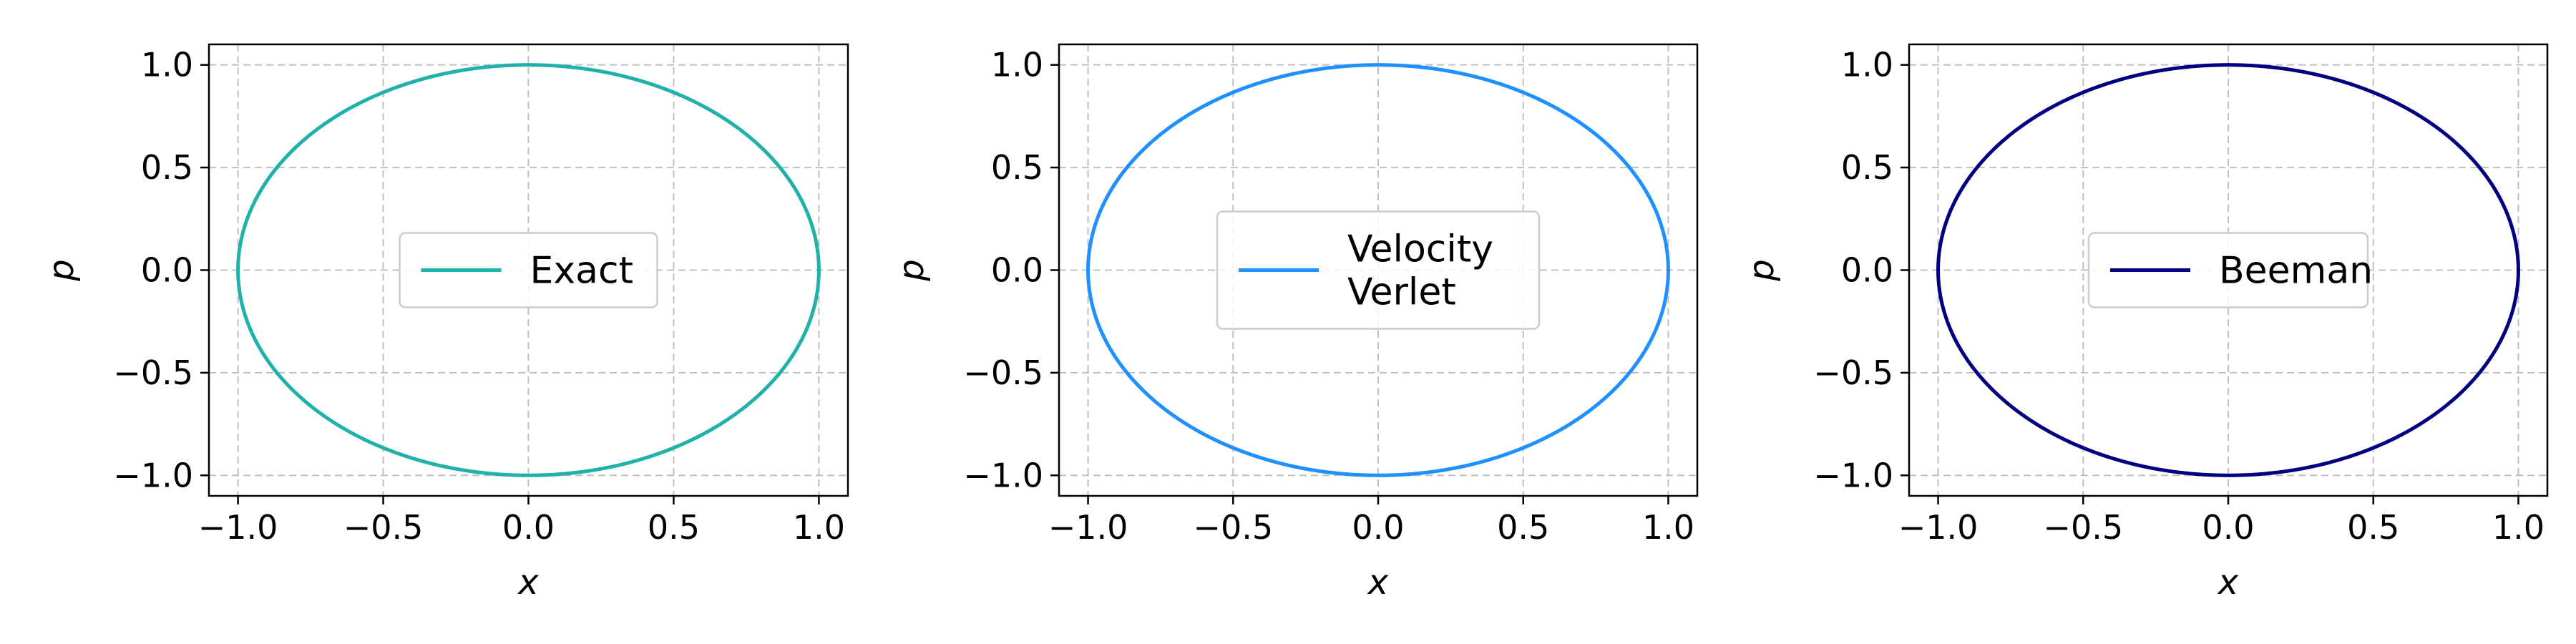 The height and width of the screenshot is (644, 2576). I want to click on legend: Exact, so click(528, 270).